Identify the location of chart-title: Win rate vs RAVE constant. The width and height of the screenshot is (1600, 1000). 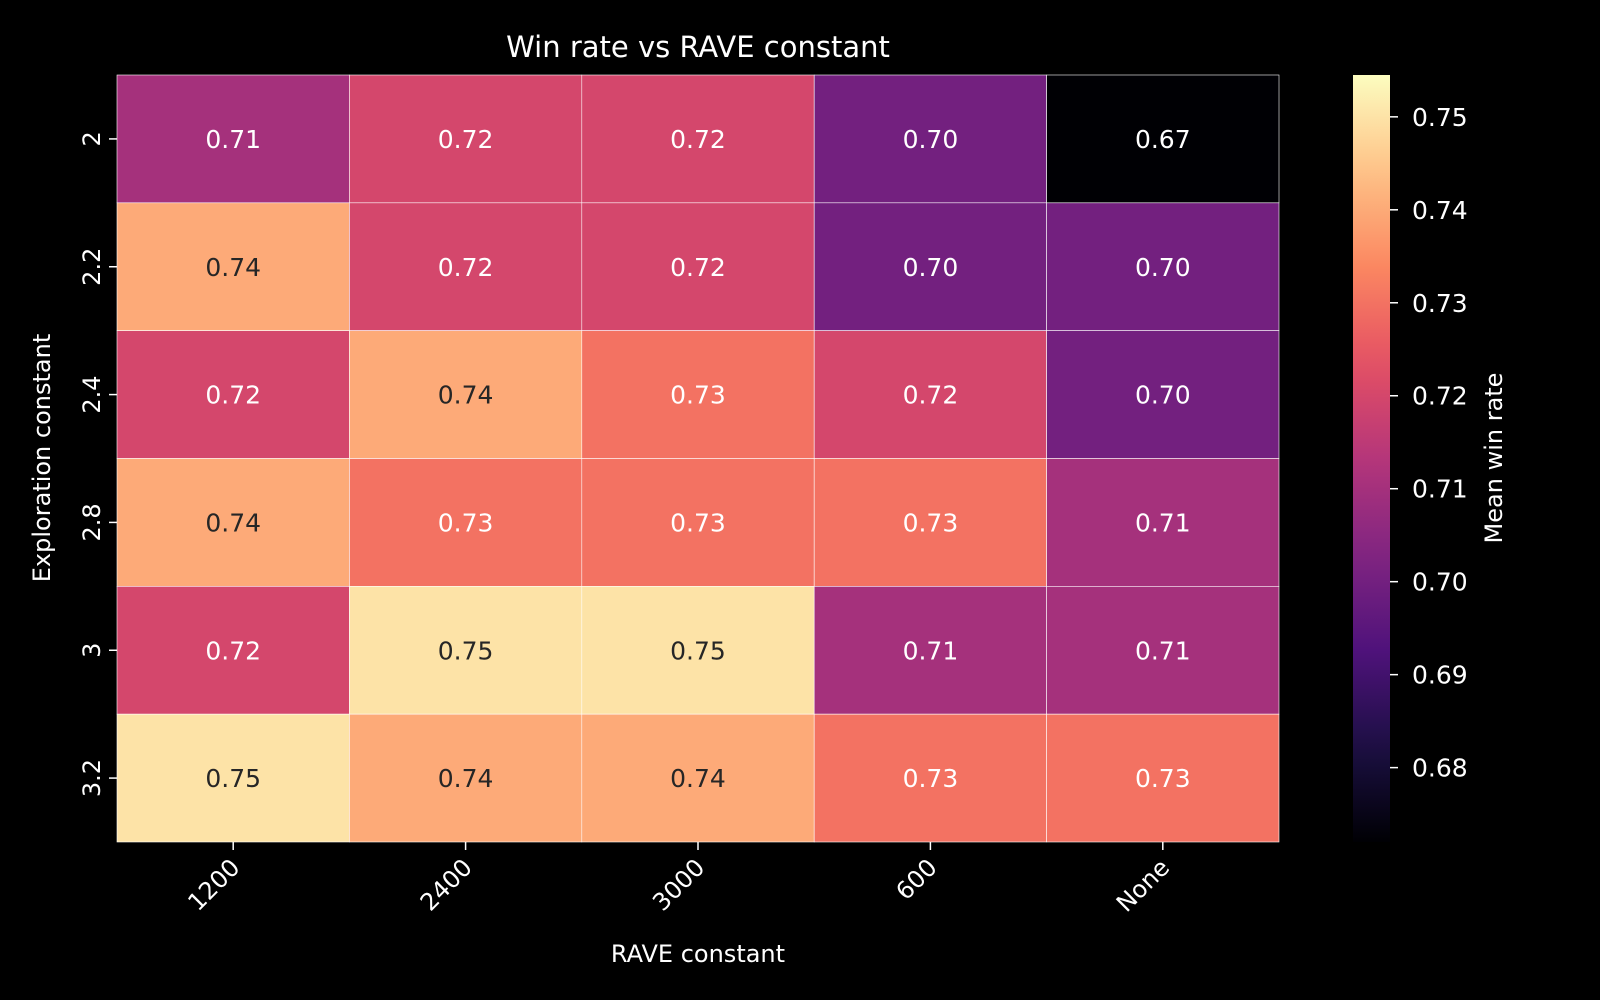
(698, 47).